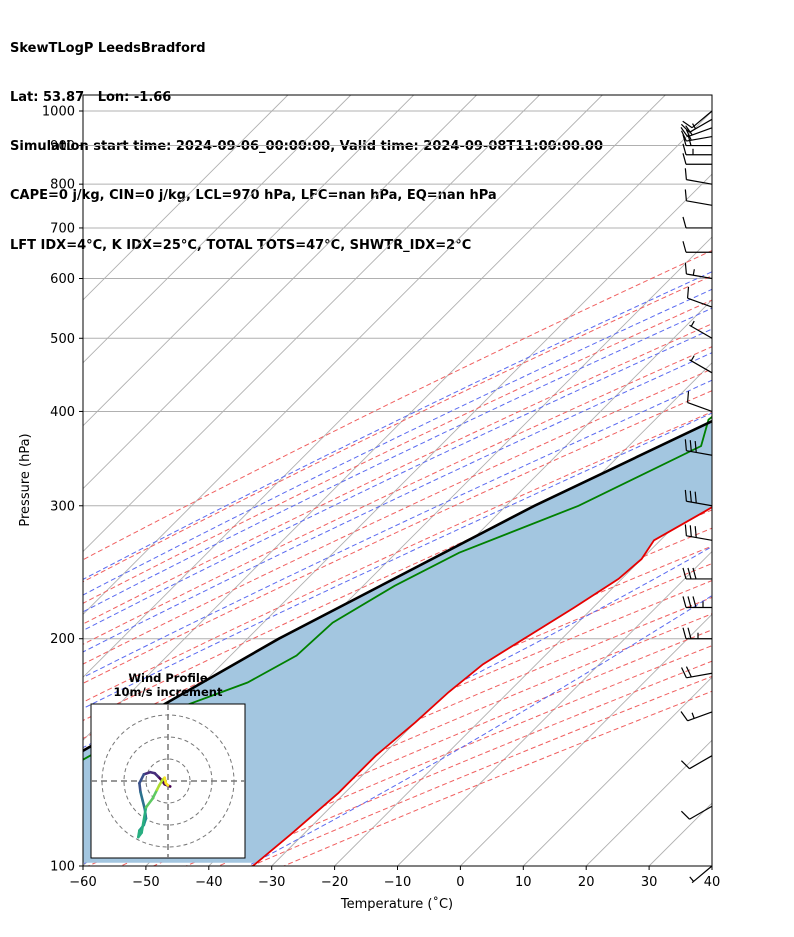 This screenshot has height=937, width=794. I want to click on title-line-1: SkewTLogP LeedsBradford, so click(108, 48).